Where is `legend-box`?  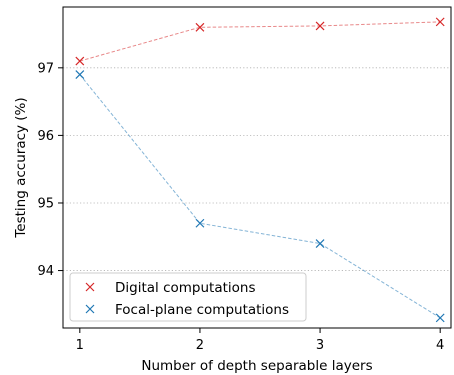
legend-box is located at coordinates (188, 297).